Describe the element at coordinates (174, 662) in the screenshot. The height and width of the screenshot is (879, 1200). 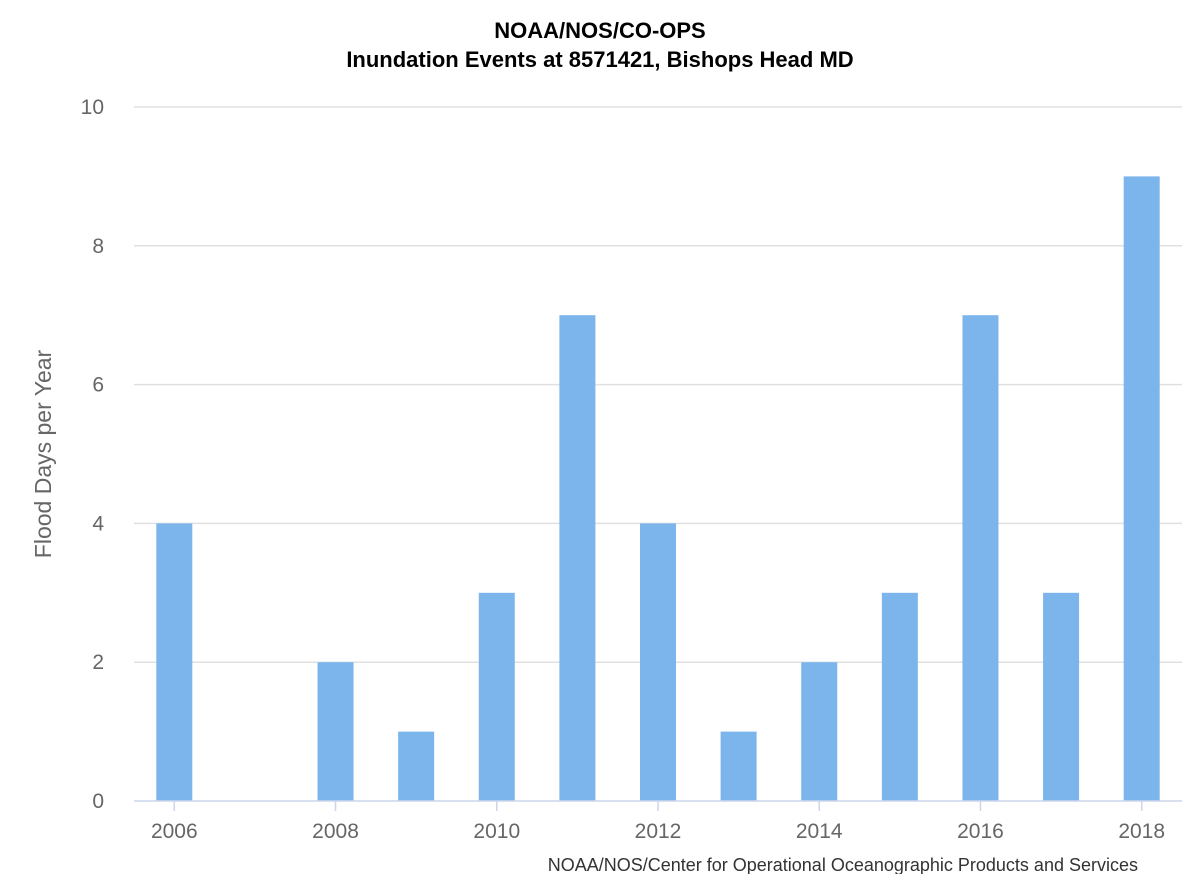
I see `bar-2006` at that location.